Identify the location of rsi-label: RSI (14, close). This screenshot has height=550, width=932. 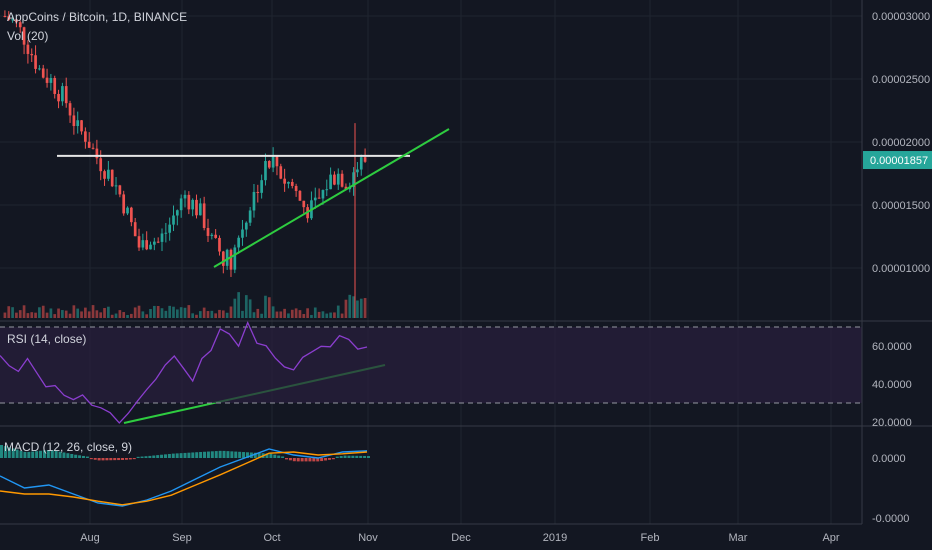
(47, 339).